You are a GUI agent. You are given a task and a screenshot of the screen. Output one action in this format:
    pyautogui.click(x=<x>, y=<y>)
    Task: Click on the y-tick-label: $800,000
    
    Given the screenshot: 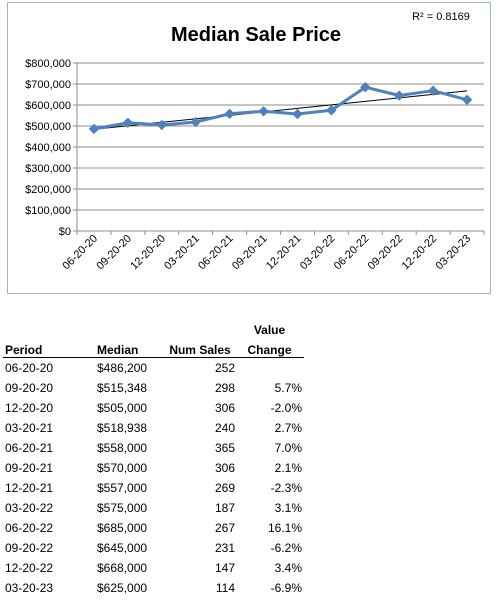 What is the action you would take?
    pyautogui.click(x=48, y=64)
    